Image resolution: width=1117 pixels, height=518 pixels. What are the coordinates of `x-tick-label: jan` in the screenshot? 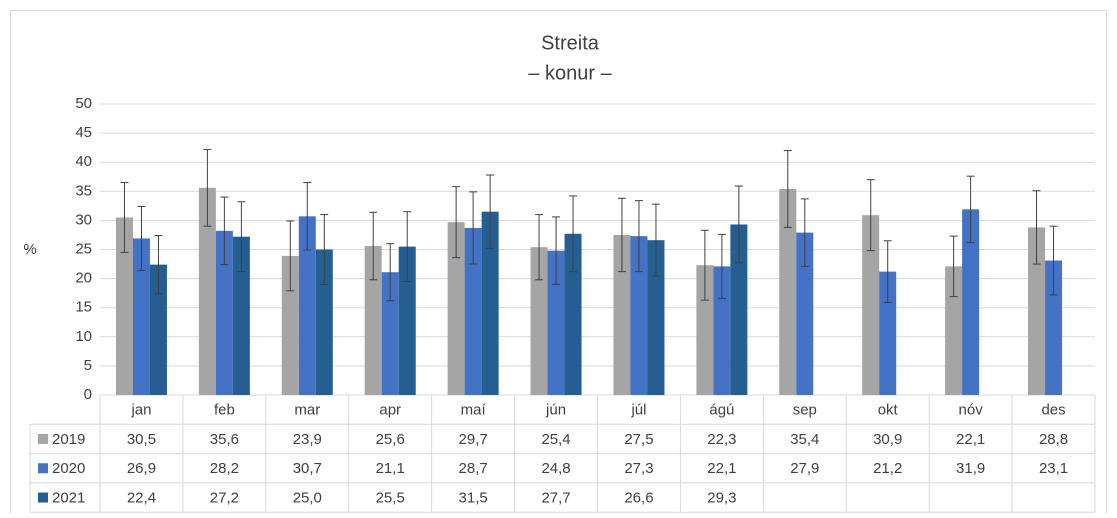 It's located at (140, 410).